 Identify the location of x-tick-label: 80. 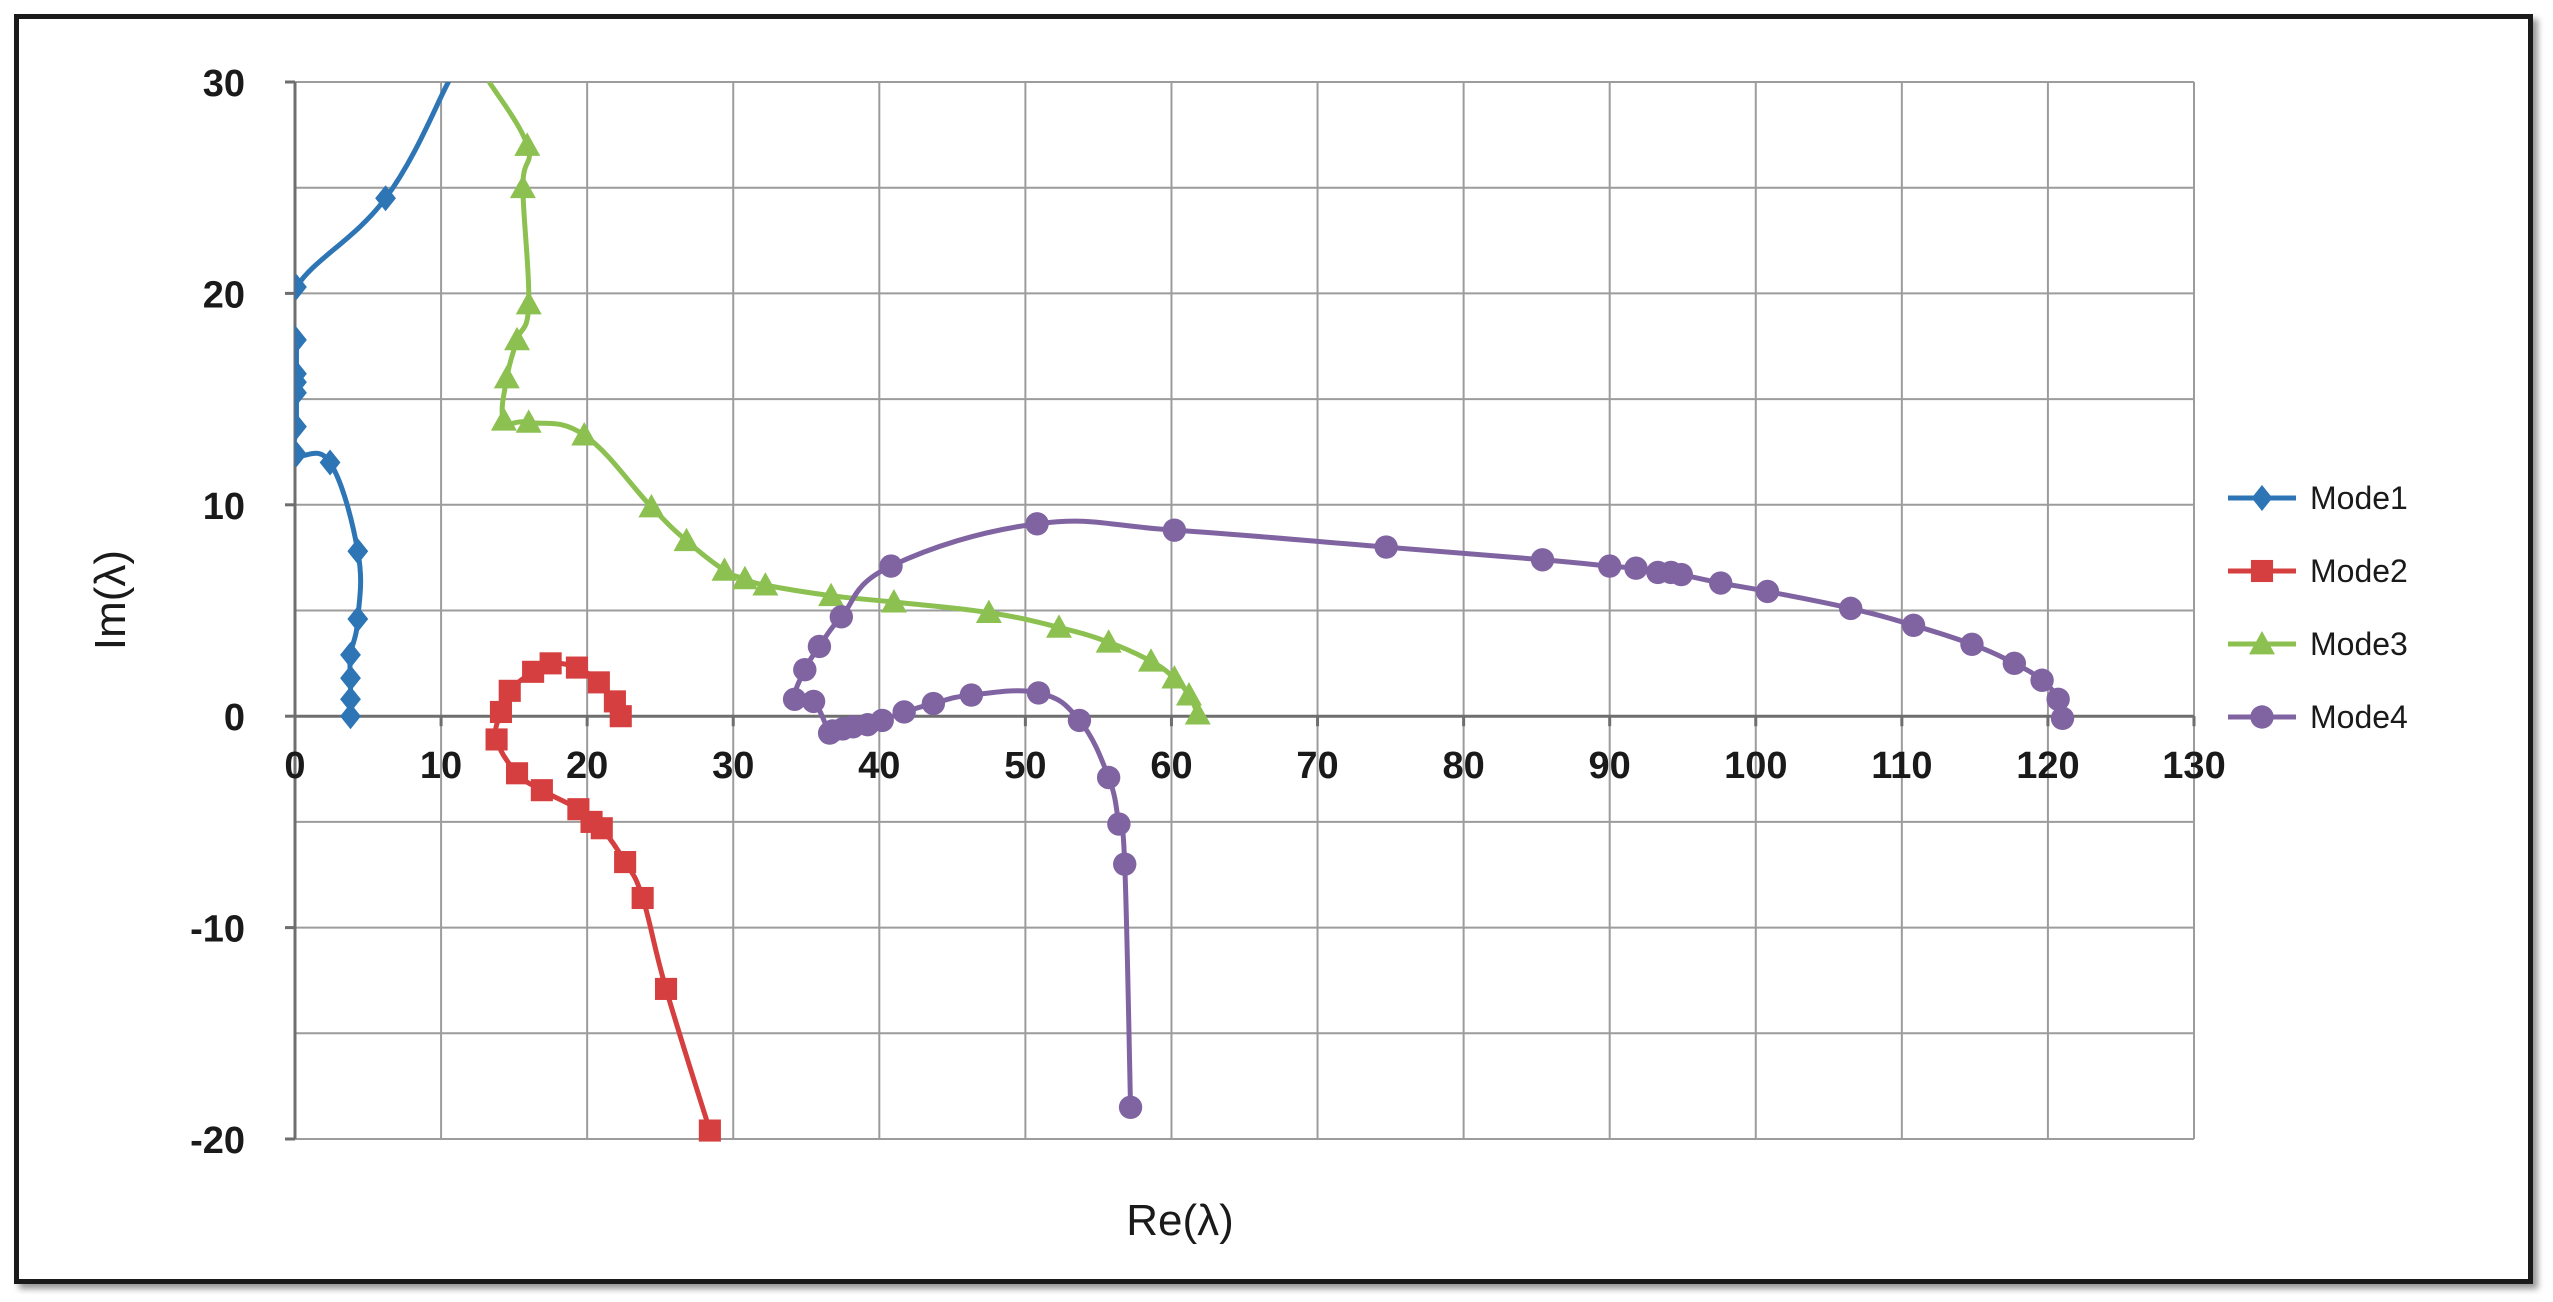
(1463, 766).